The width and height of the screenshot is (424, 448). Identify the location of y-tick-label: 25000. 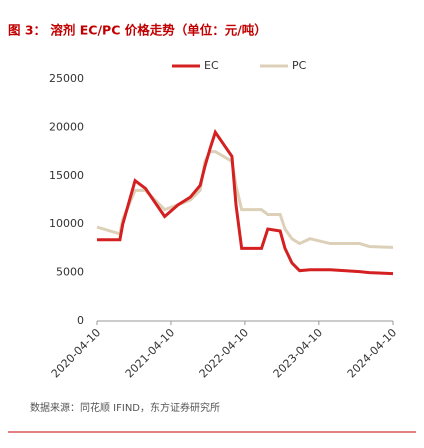
(66, 78).